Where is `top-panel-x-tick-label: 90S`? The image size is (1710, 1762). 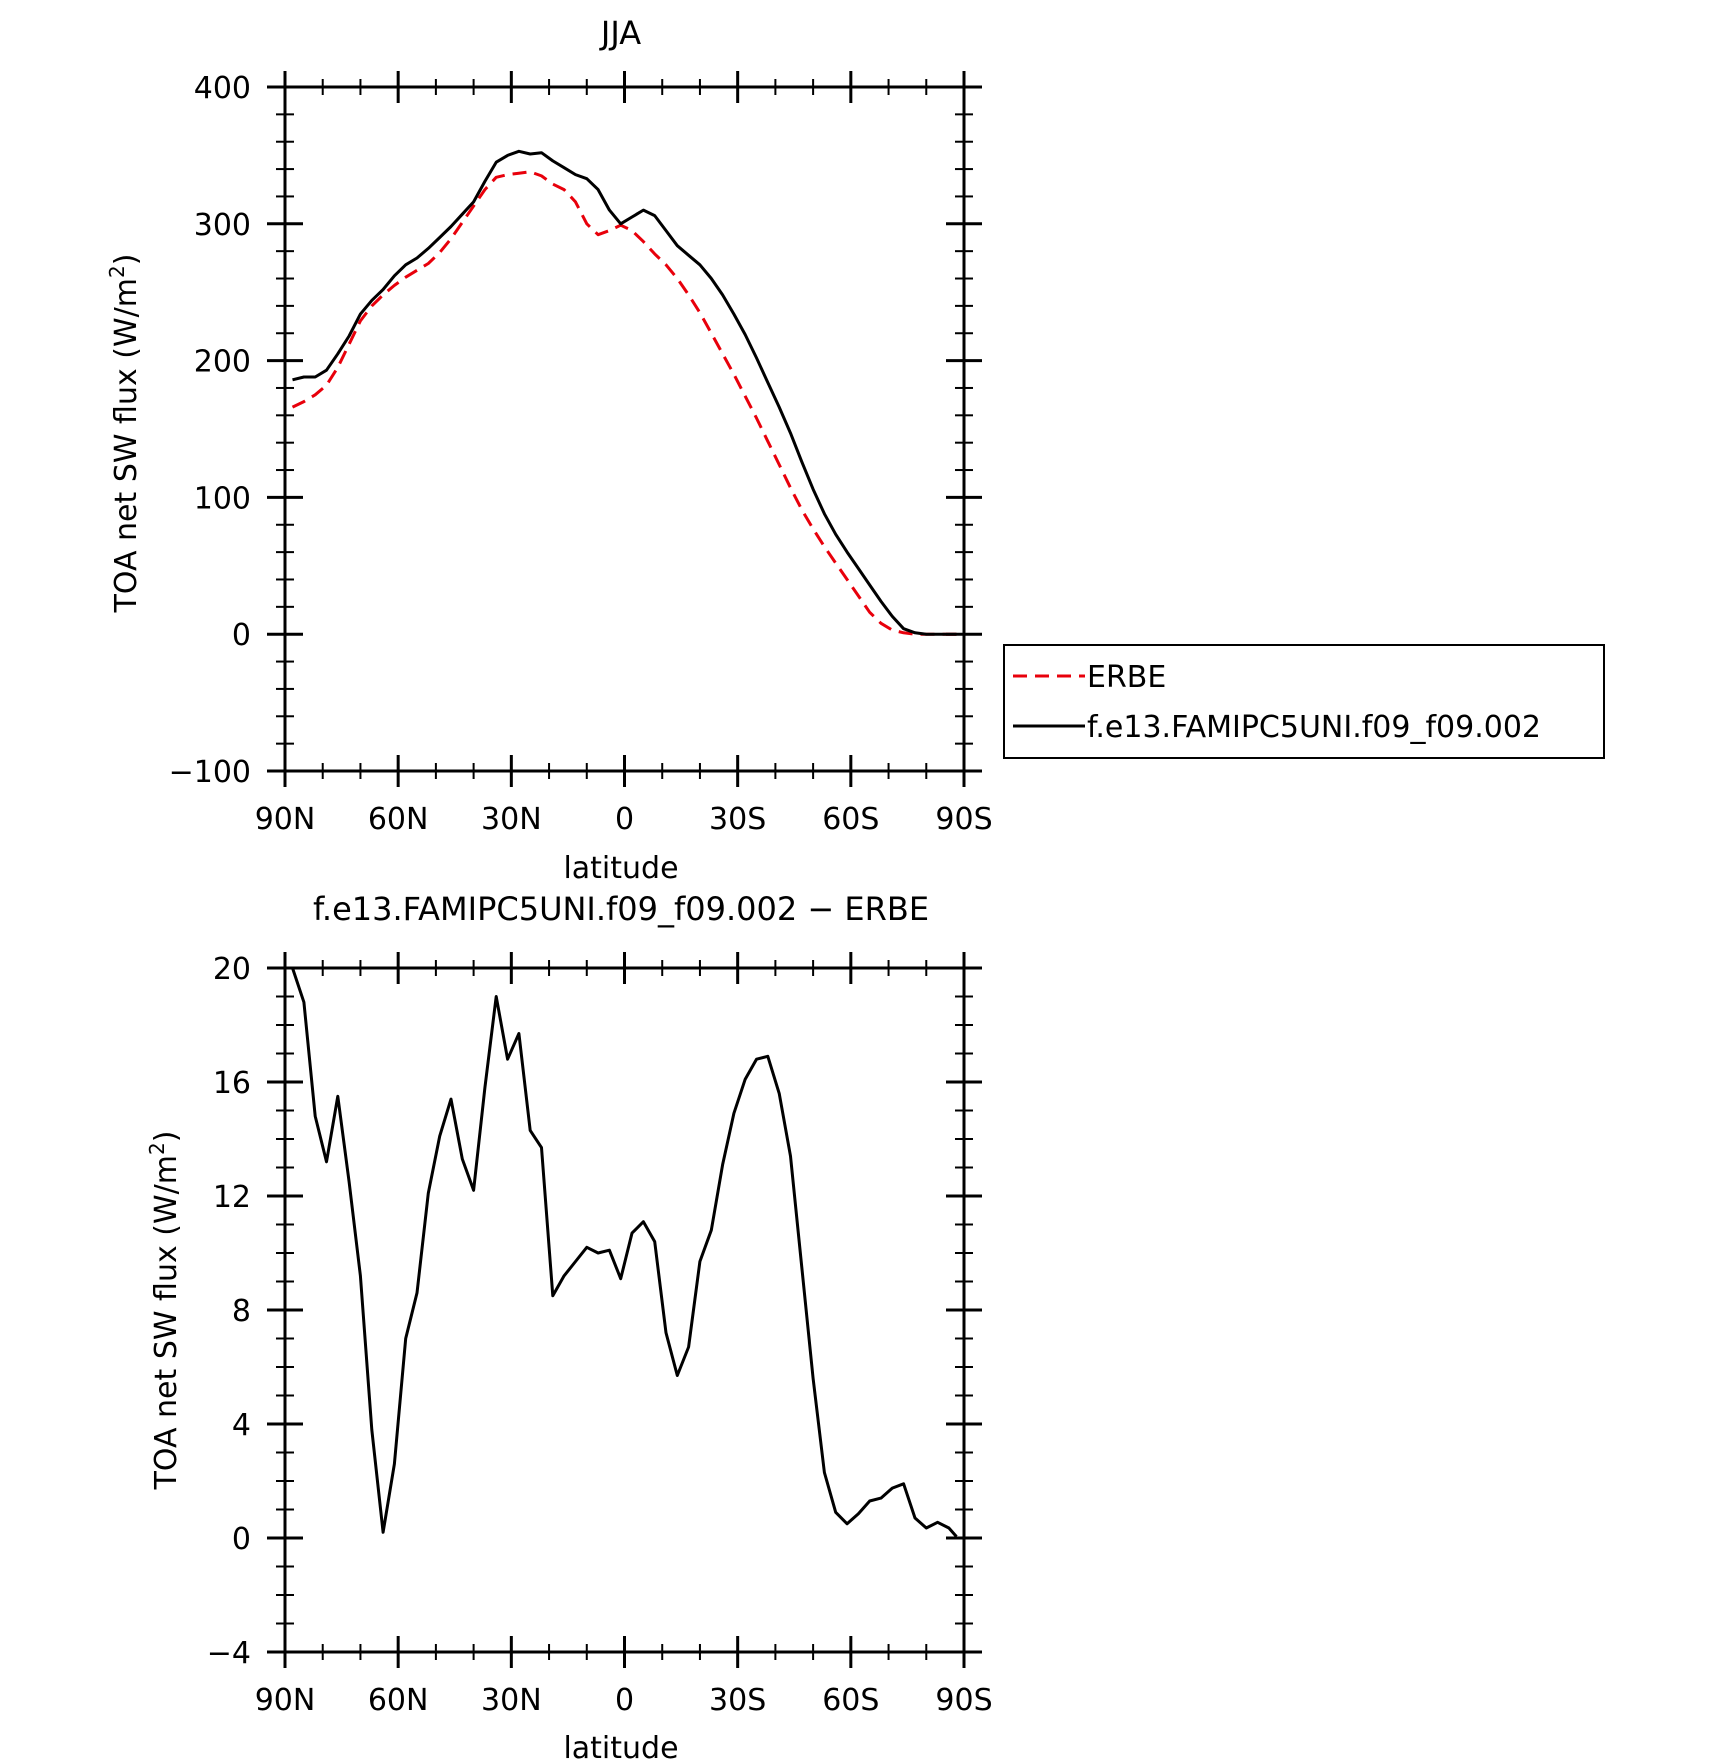
top-panel-x-tick-label: 90S is located at coordinates (963, 819).